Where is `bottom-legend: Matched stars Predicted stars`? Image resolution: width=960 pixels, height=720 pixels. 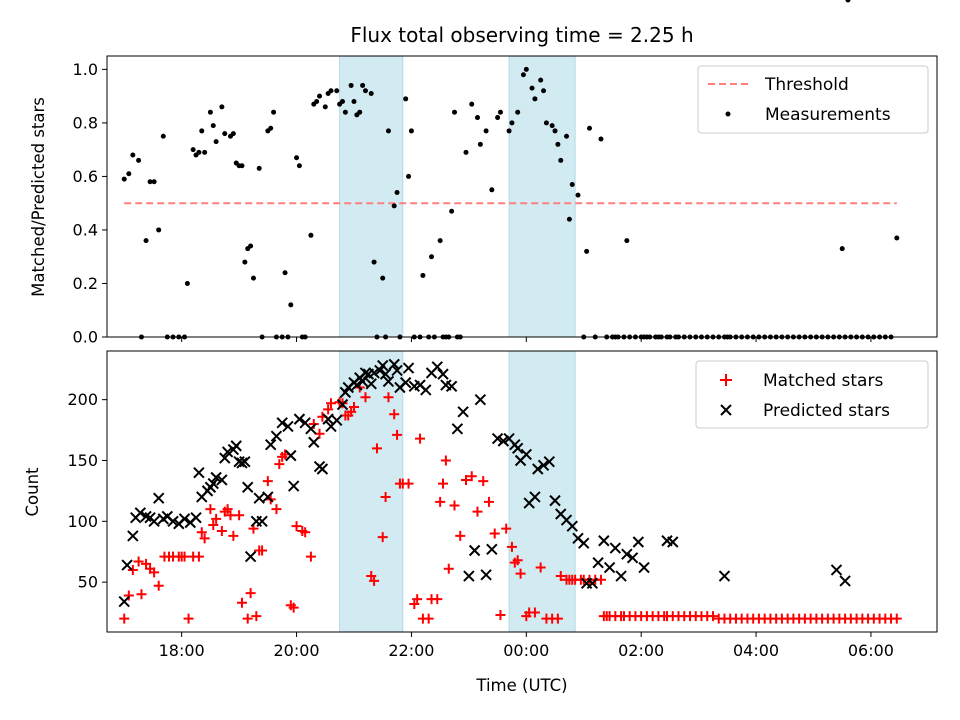
bottom-legend: Matched stars Predicted stars is located at coordinates (812, 394).